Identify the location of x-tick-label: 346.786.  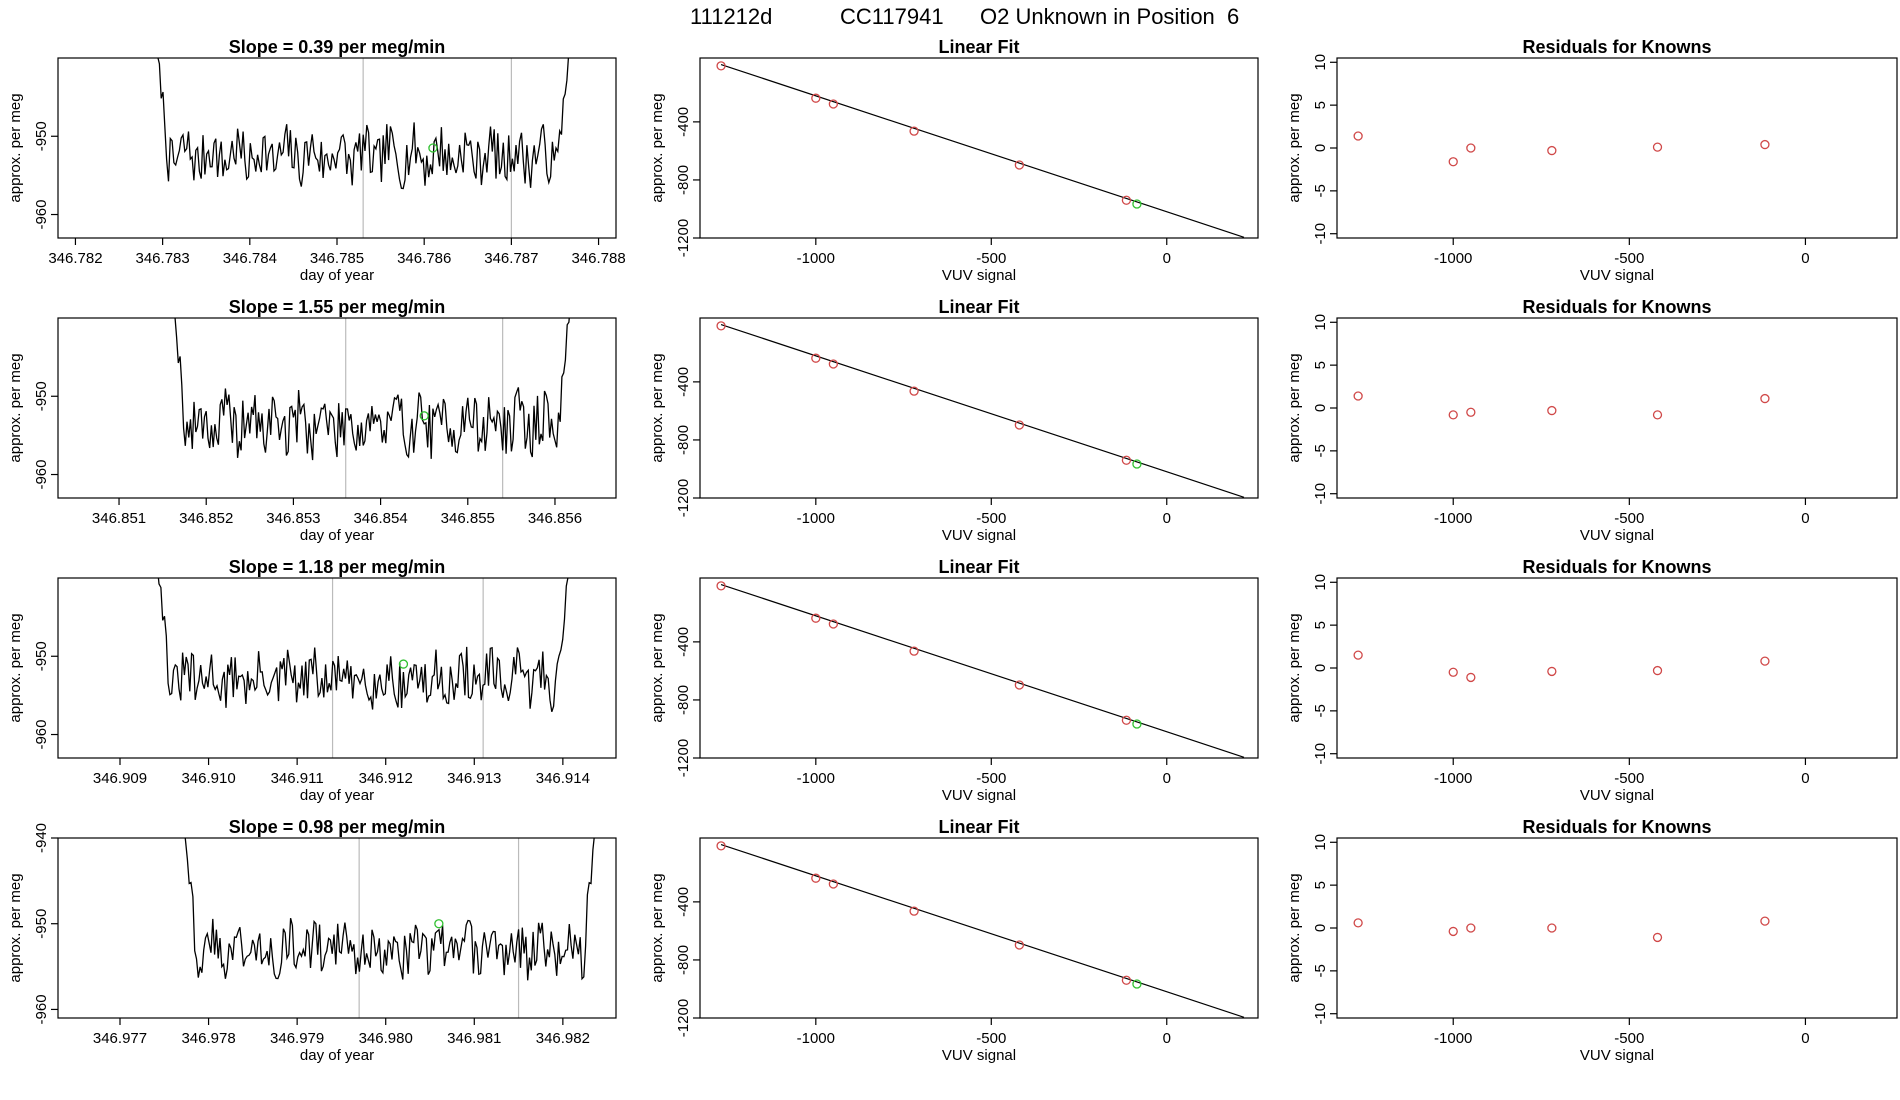
(424, 258).